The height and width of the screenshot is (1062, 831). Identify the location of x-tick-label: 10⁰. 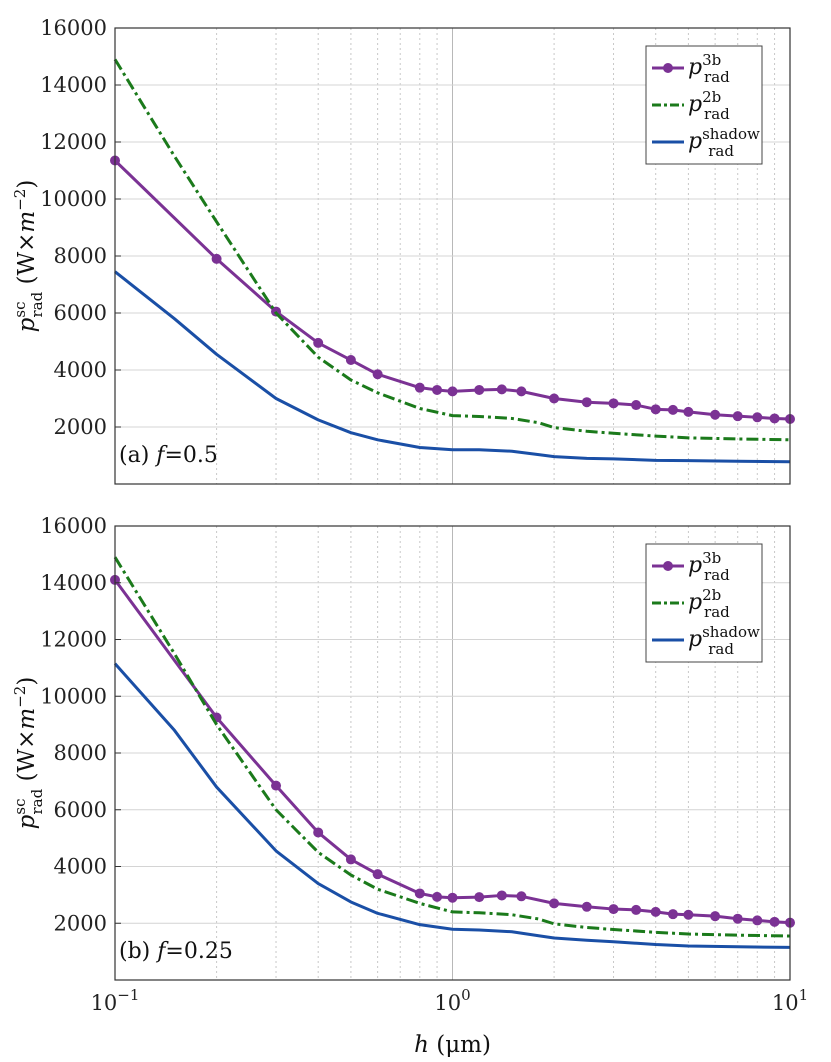
(452, 1000).